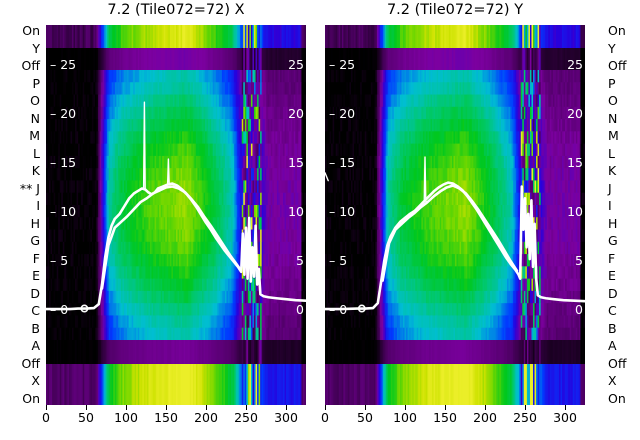  I want to click on category-label: E, so click(612, 275).